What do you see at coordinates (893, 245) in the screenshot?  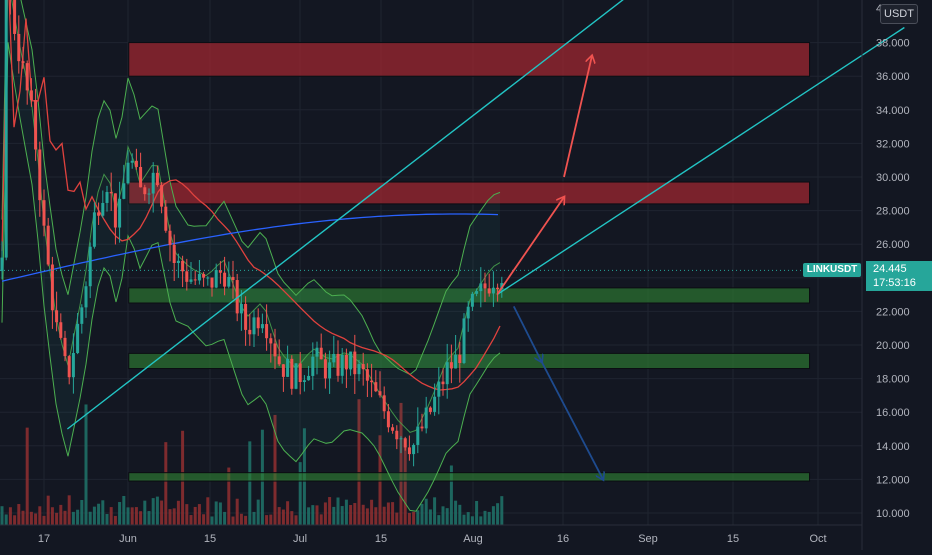 I see `y-tick-label: 26.000` at bounding box center [893, 245].